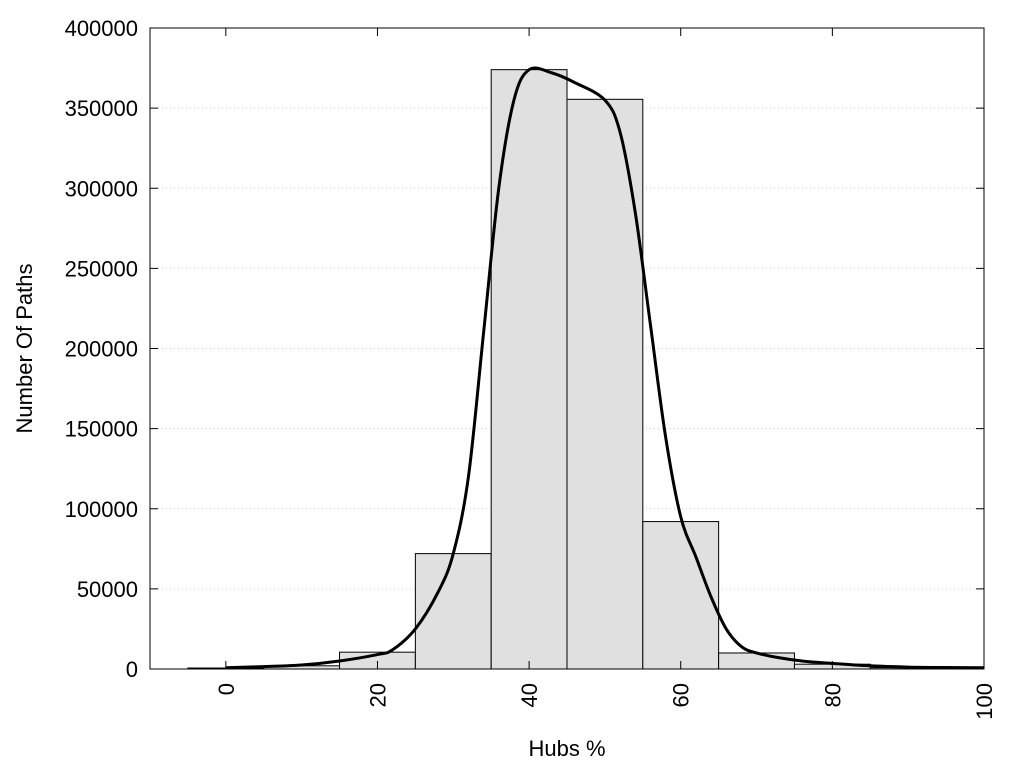 The width and height of the screenshot is (1024, 768). I want to click on x-tick-label: 80, so click(832, 695).